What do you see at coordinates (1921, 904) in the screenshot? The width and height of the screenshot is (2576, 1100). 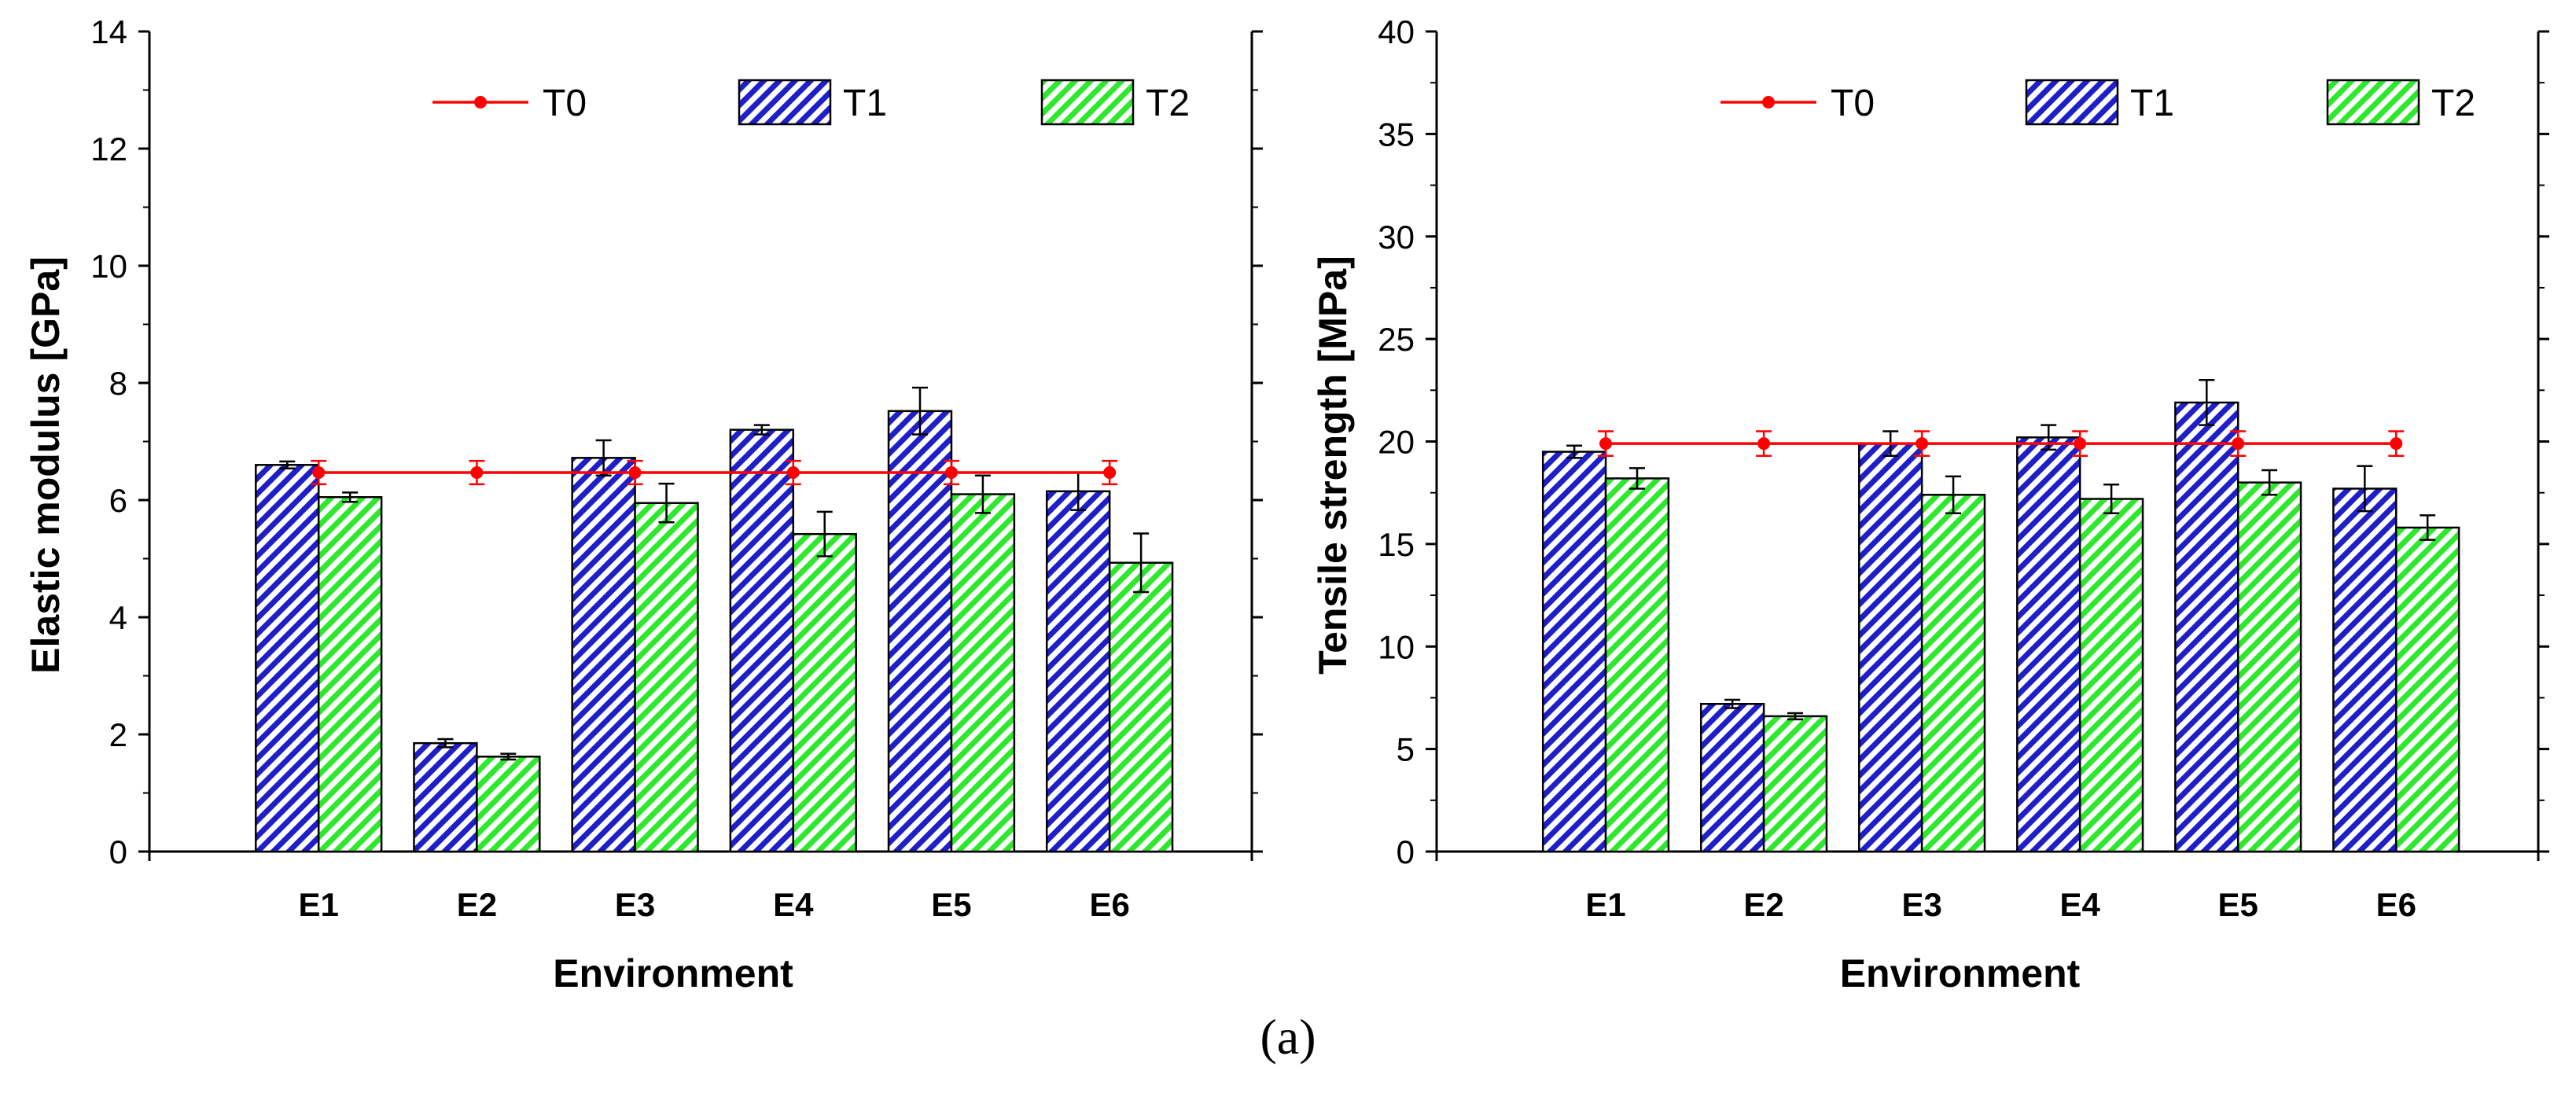 I see `x-tick-label: E3` at bounding box center [1921, 904].